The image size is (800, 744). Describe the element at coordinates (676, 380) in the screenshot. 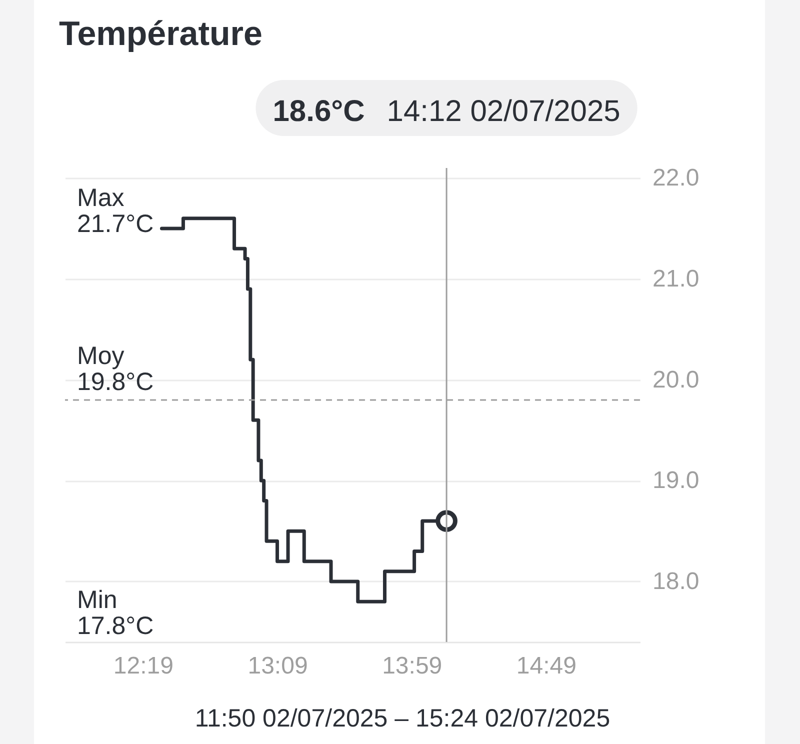

I see `y-tick-label: 20.0` at that location.